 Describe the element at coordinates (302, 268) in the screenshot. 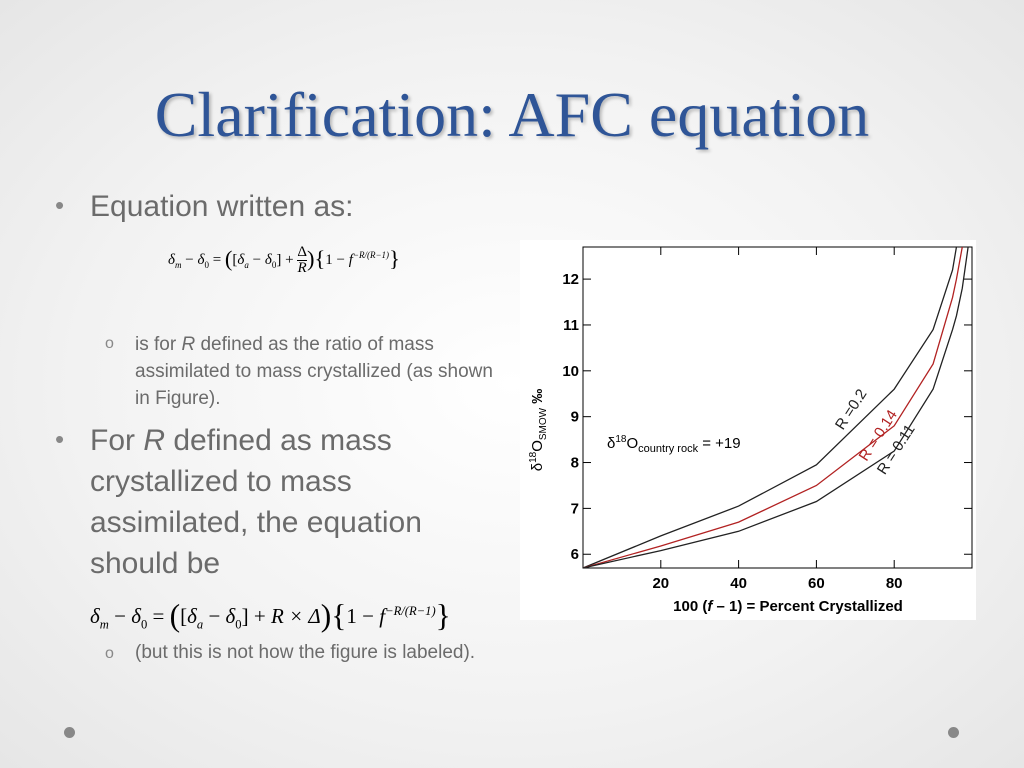

I see `eq-token: R` at that location.